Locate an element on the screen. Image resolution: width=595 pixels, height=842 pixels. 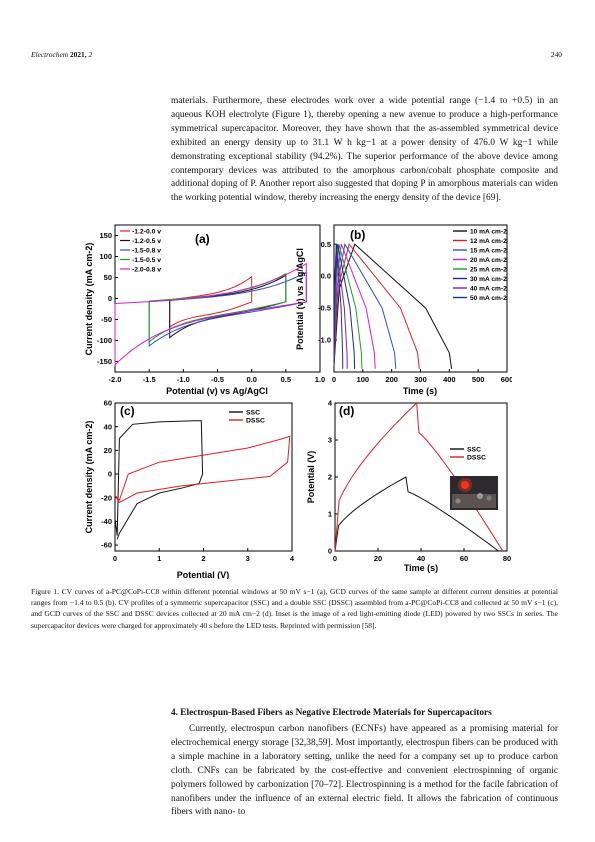
y-tick-label: -20 is located at coordinates (106, 497).